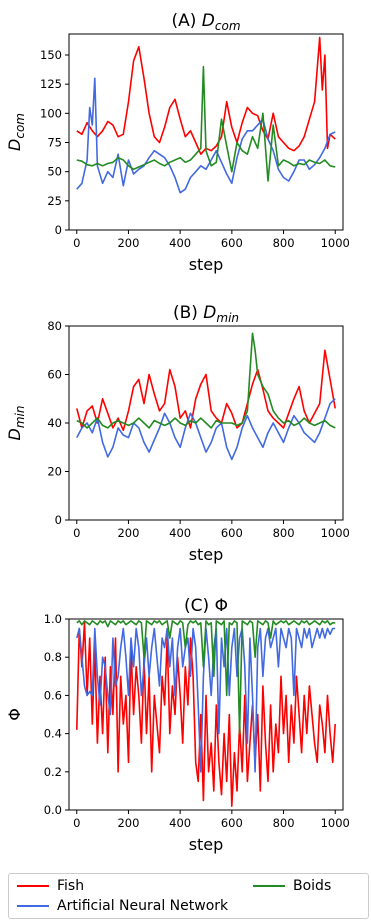 The image size is (371, 923). What do you see at coordinates (188, 313) in the screenshot?
I see `chart-title-prefix: (B)` at bounding box center [188, 313].